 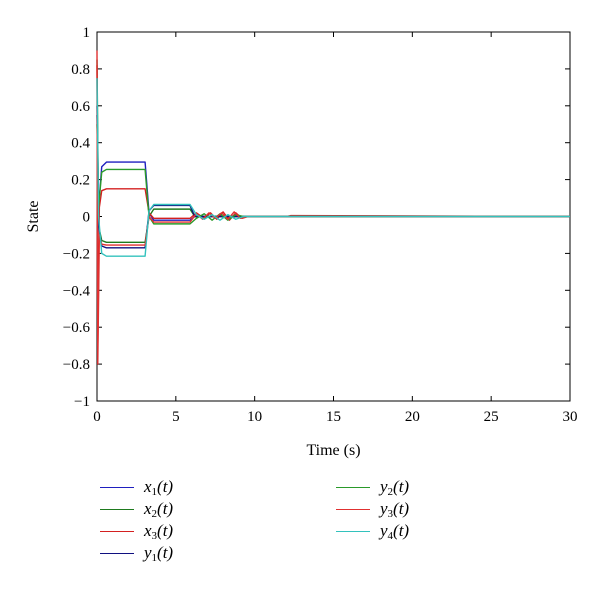 I want to click on y-axis-label: State, so click(x=33, y=217).